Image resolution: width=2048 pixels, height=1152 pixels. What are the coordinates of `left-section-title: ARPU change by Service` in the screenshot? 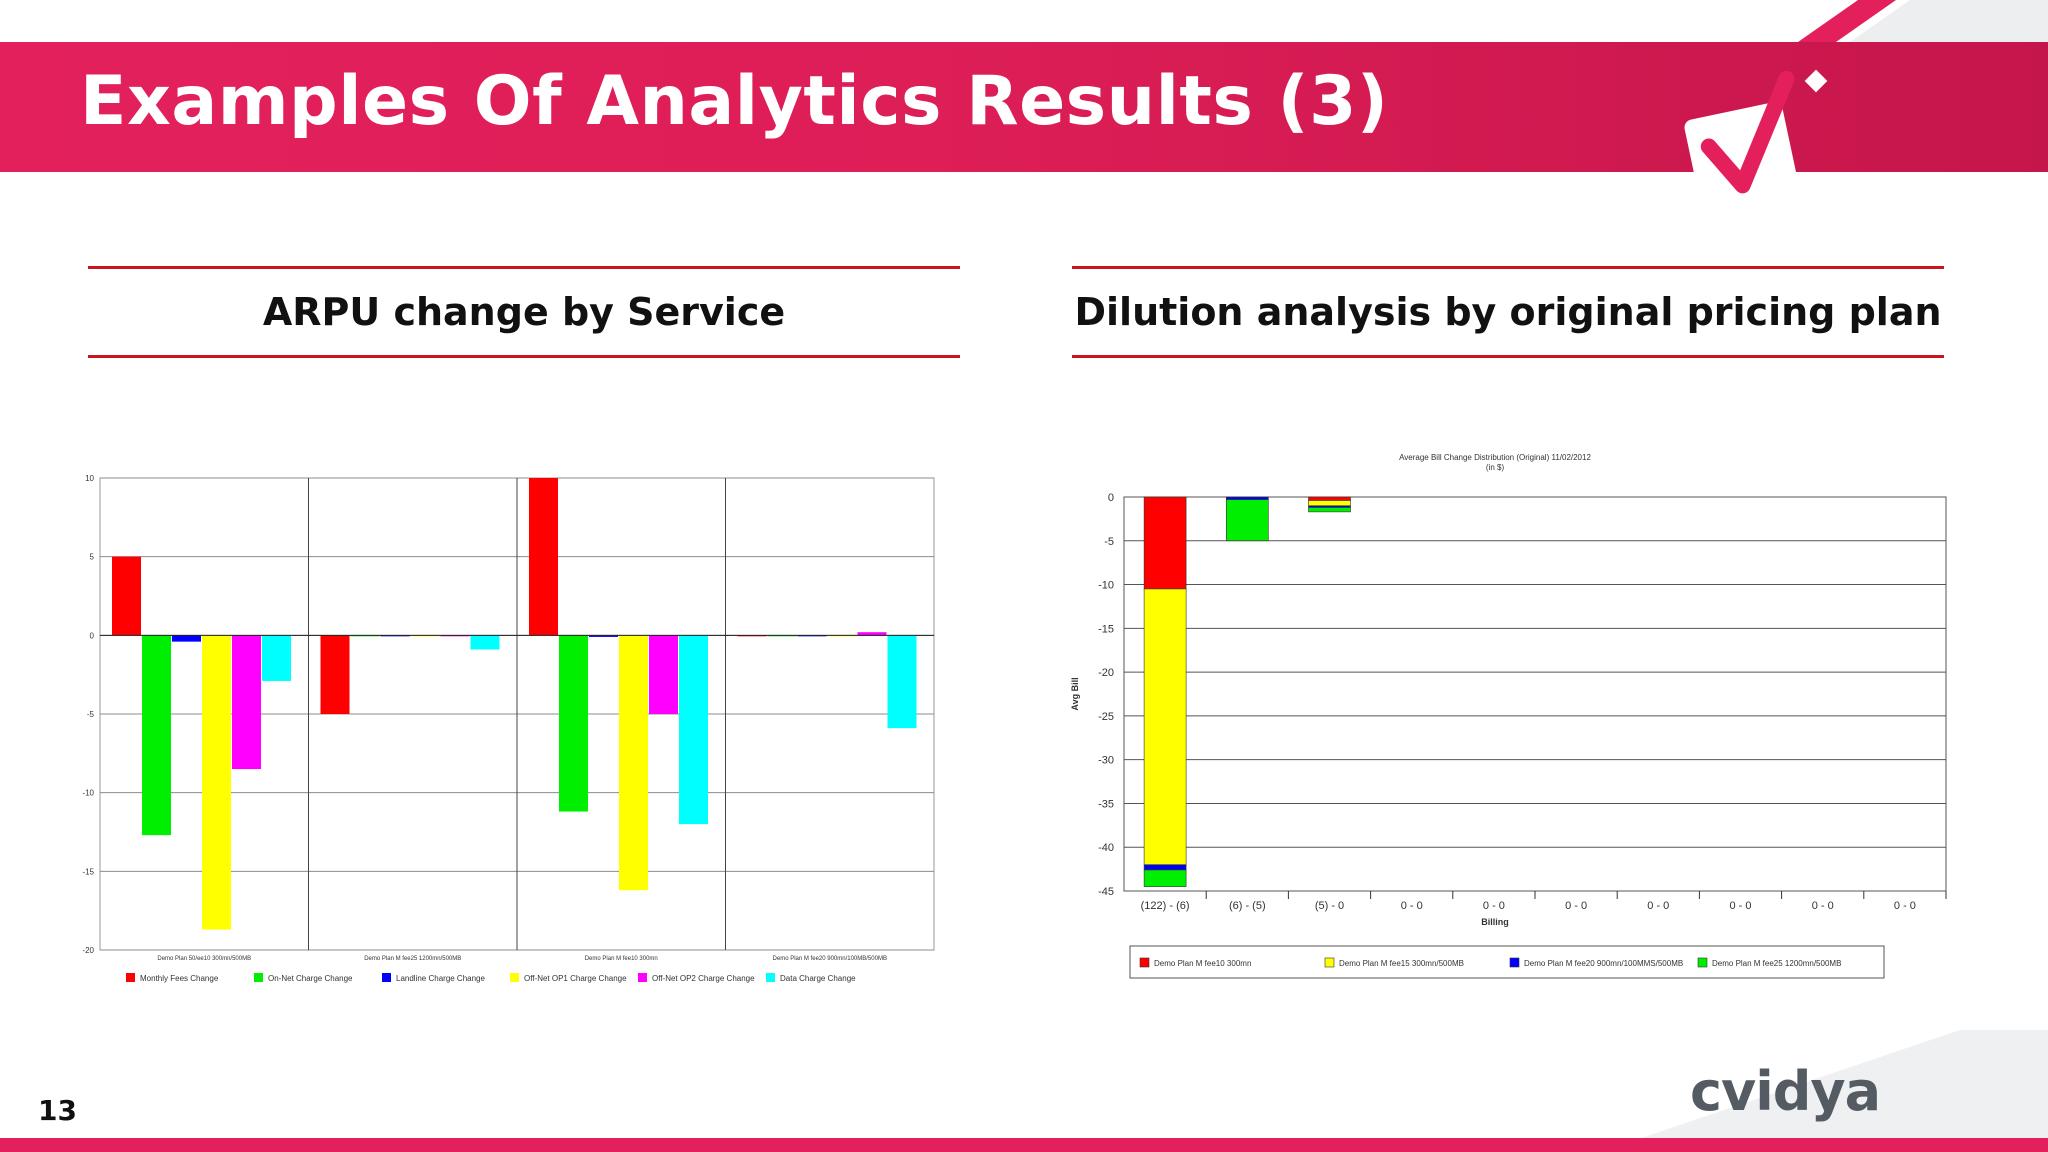 It's located at (524, 312).